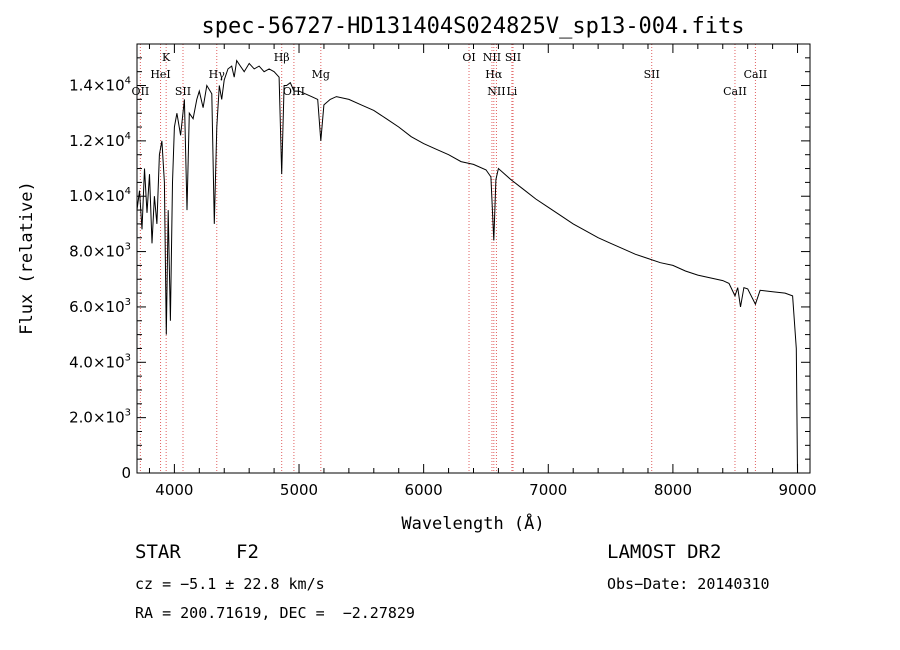 The width and height of the screenshot is (900, 650). I want to click on x-tick-label: 6000, so click(424, 490).